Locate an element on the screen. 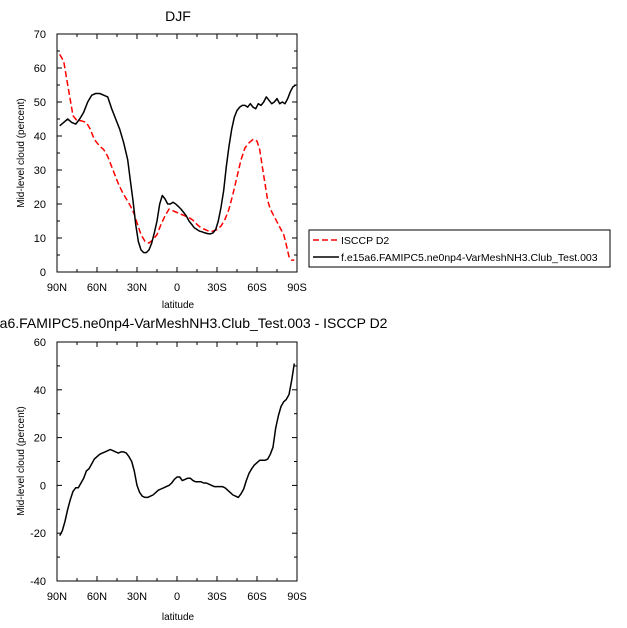 The height and width of the screenshot is (628, 627). bottom-chart-y-tick-label: 60 is located at coordinates (40, 343).